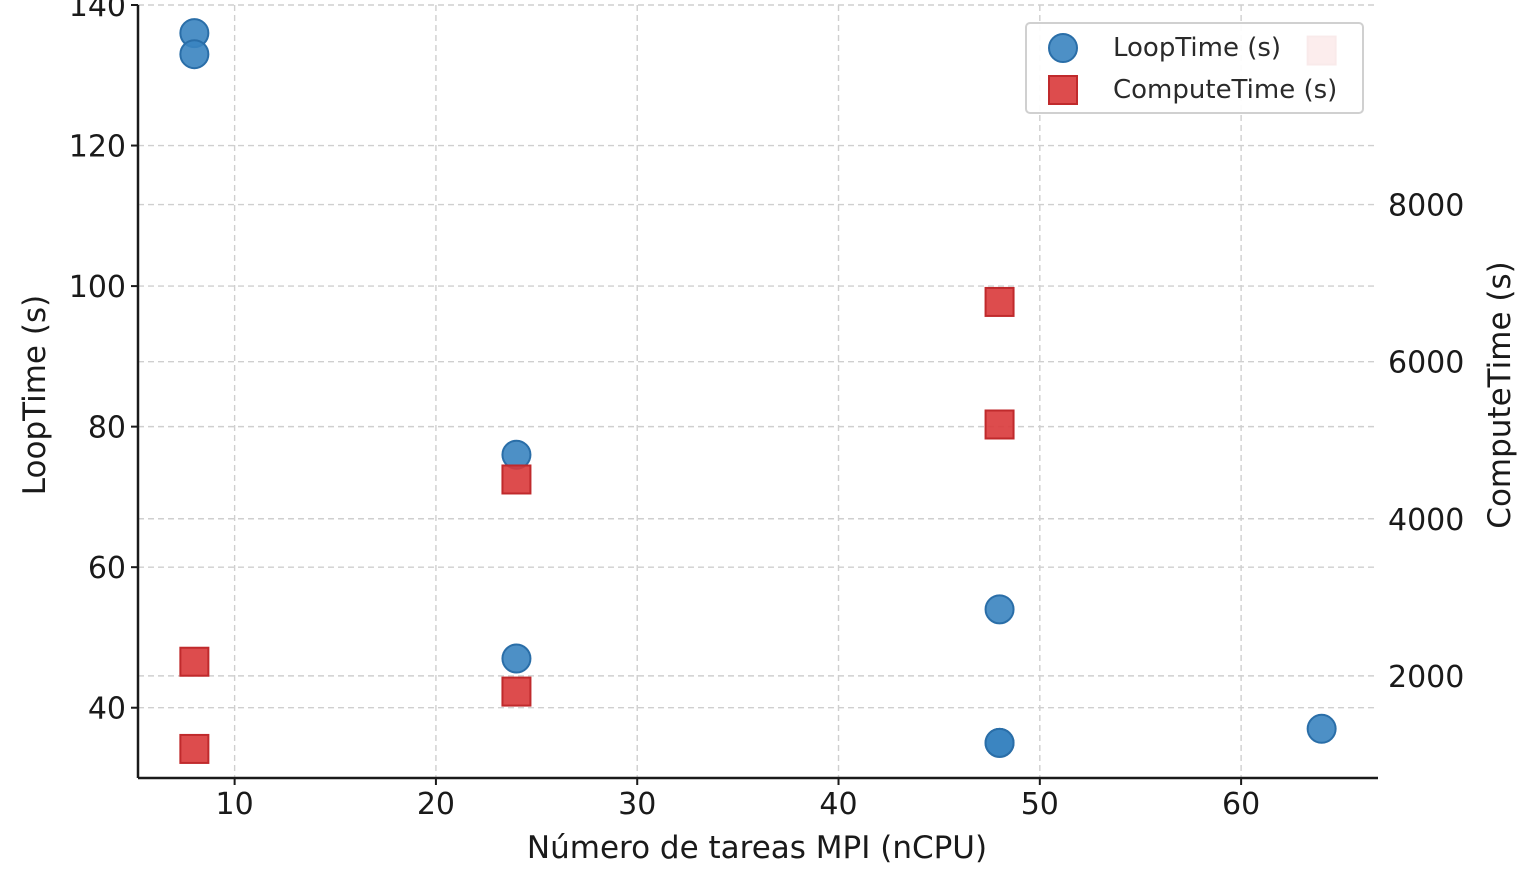 Image resolution: width=1536 pixels, height=885 pixels. I want to click on y-tick-label: 100, so click(97, 287).